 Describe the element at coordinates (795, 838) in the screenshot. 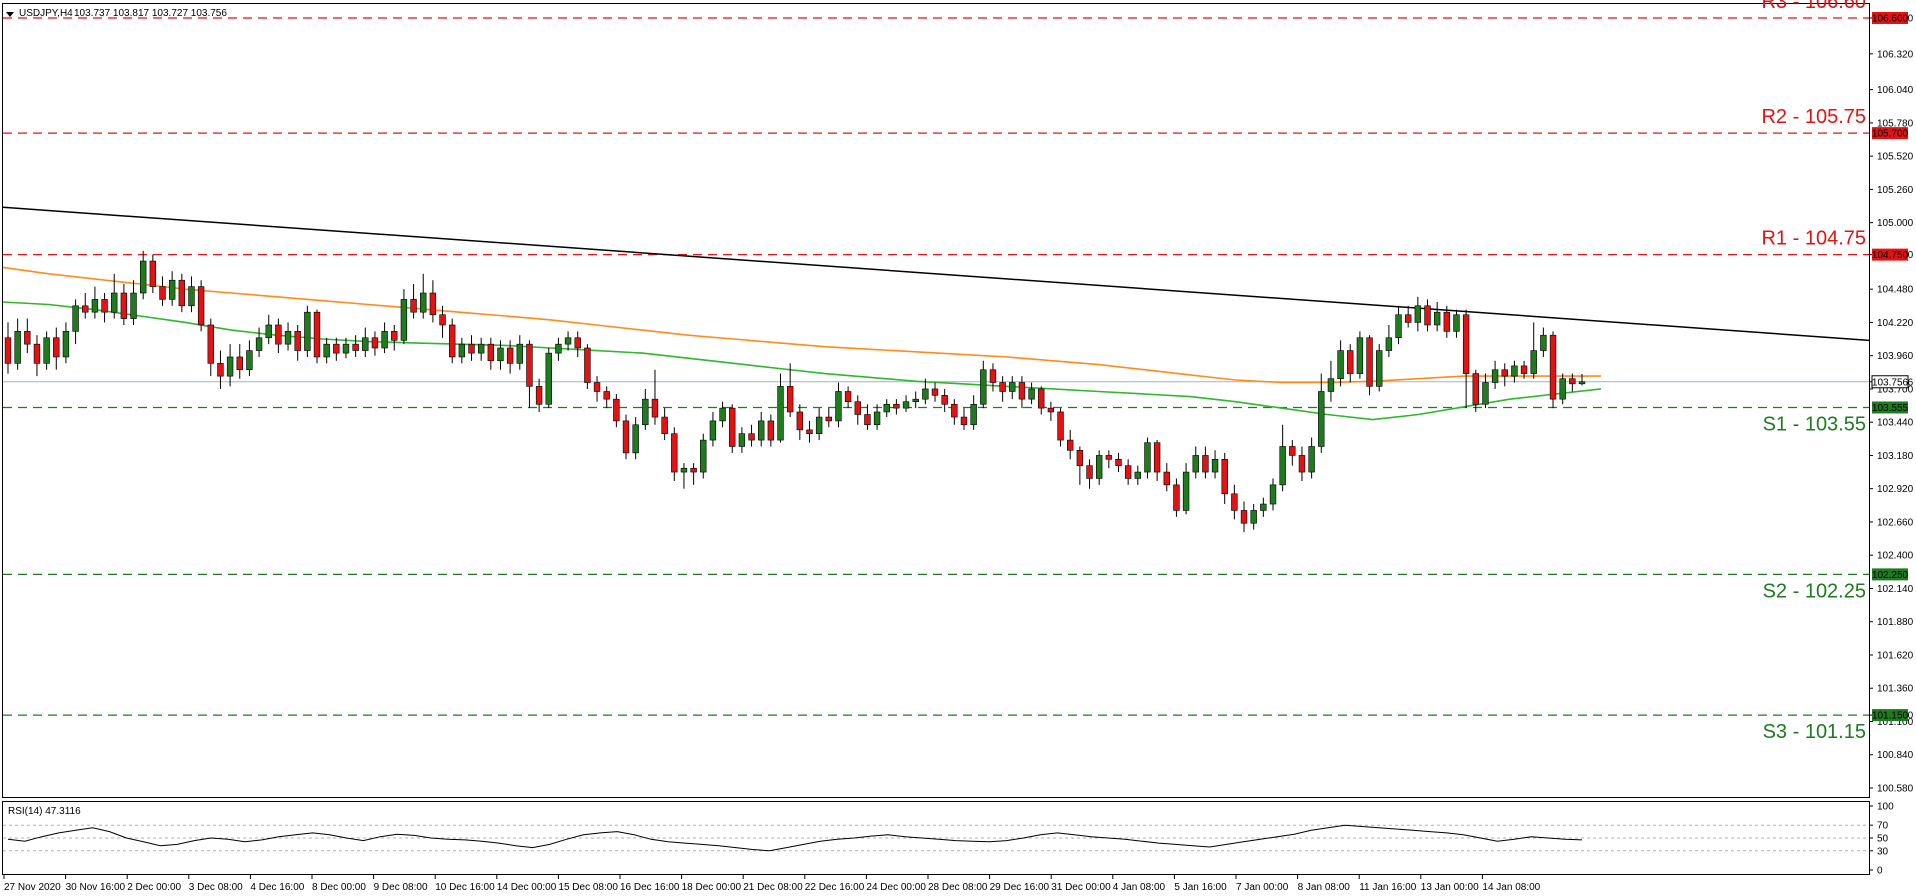

I see `rsi-line` at that location.